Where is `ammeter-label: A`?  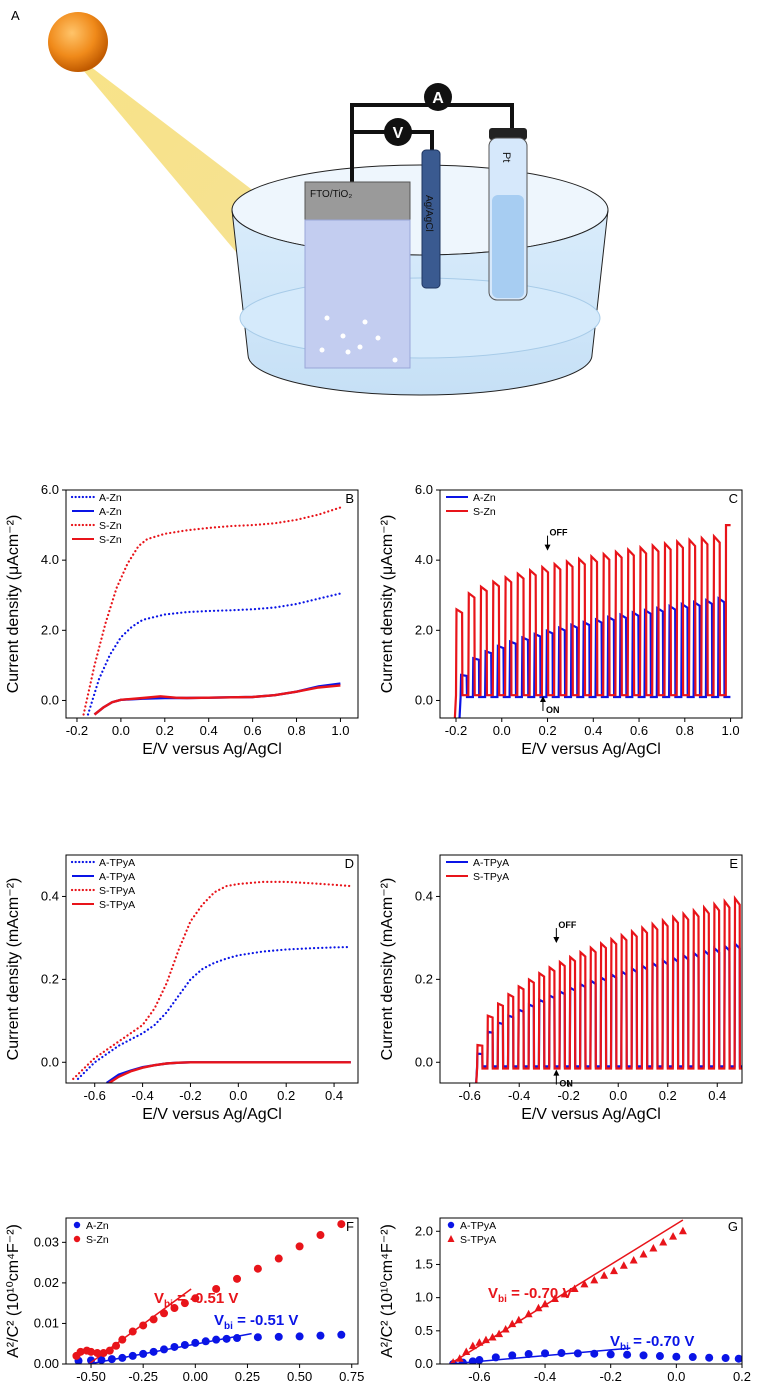 ammeter-label: A is located at coordinates (438, 98).